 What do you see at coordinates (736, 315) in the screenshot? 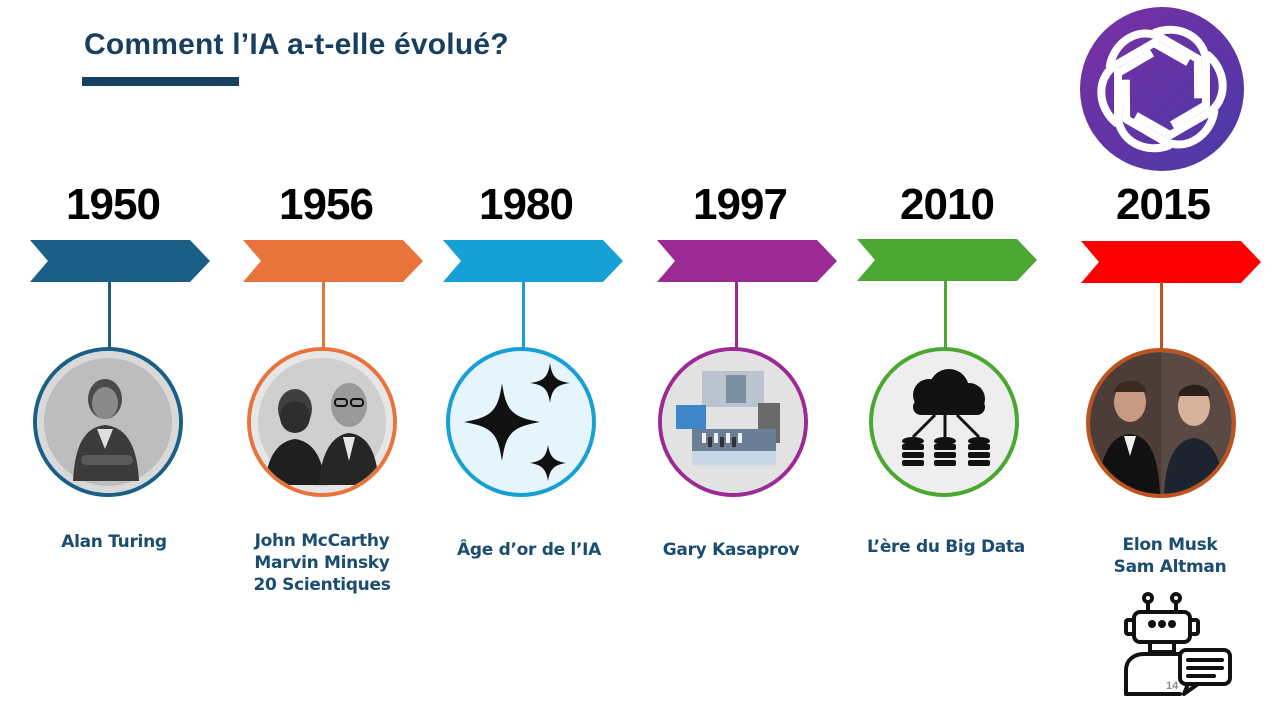
I see `connector-1997` at bounding box center [736, 315].